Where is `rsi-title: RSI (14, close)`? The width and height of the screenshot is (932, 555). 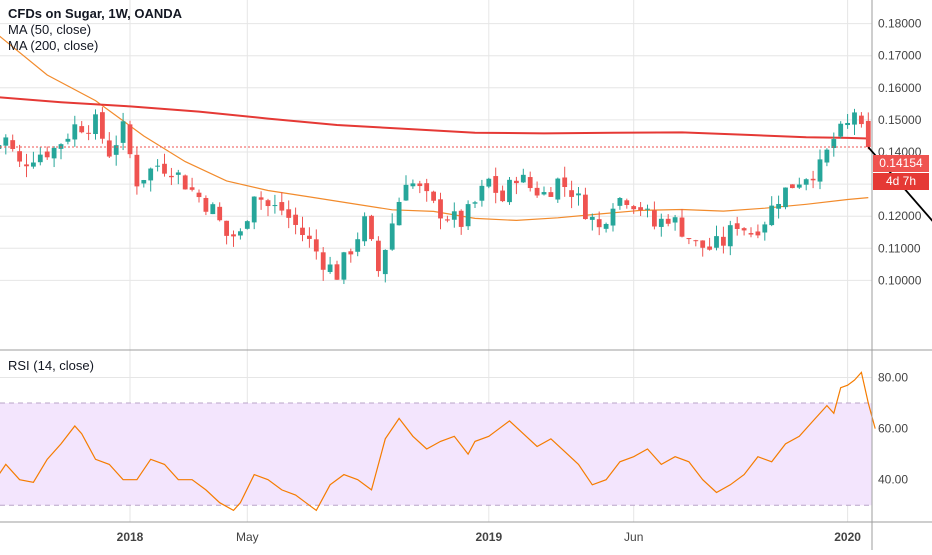 rsi-title: RSI (14, close) is located at coordinates (51, 365).